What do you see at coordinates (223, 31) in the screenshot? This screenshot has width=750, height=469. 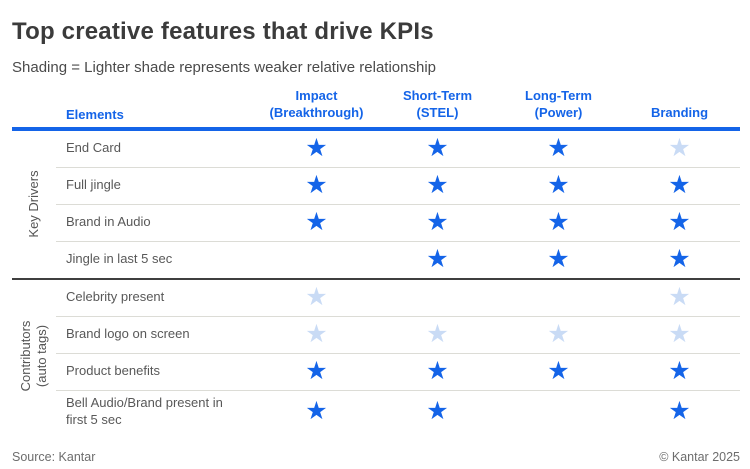 I see `page-title: Top creative features that drive KPIs` at bounding box center [223, 31].